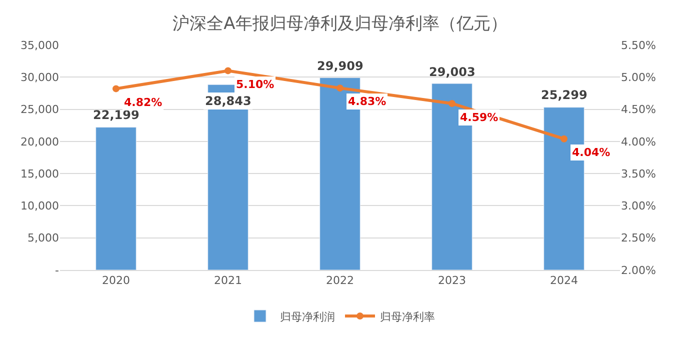 Image resolution: width=680 pixels, height=343 pixels. I want to click on data-label: 4.82%, so click(143, 102).